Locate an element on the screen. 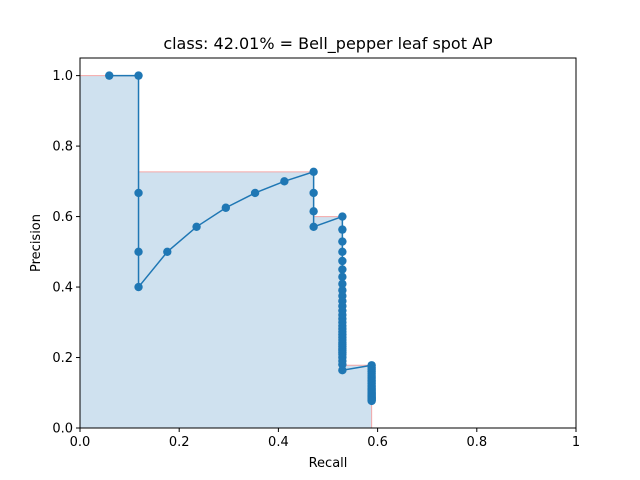  y-axis: 0.0 0.2 0.4 0.6 0.8 1.0 is located at coordinates (66, 253).